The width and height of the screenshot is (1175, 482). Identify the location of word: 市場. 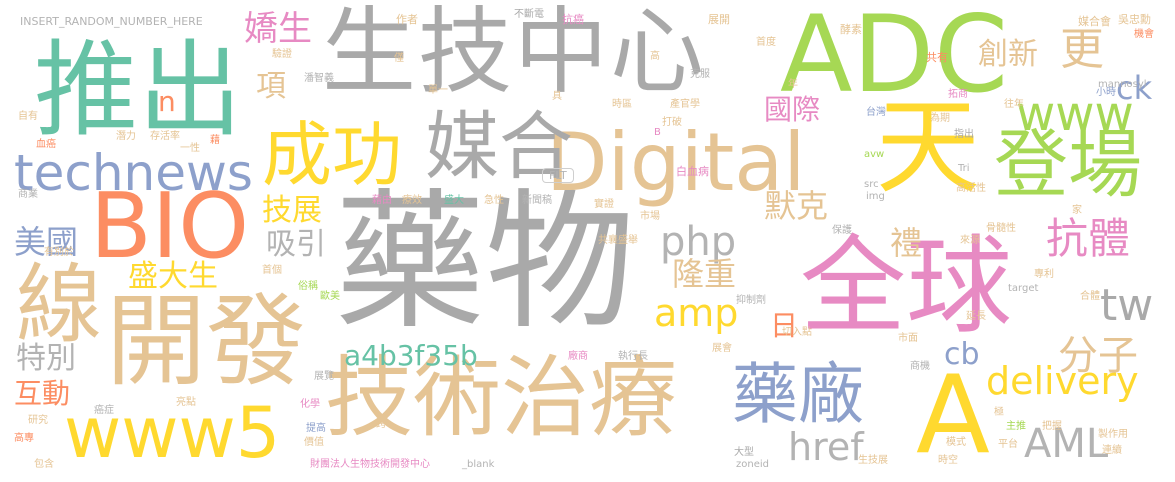
(650, 216).